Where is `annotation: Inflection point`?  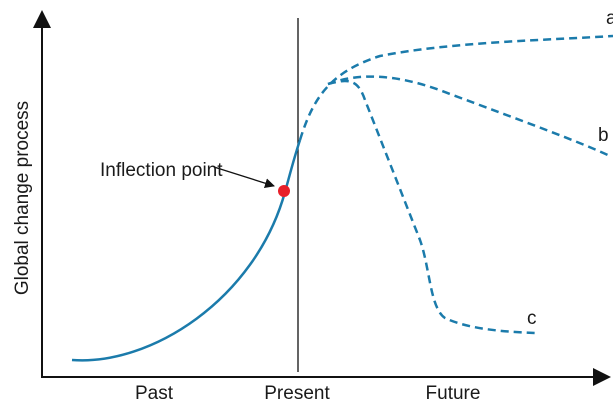
annotation: Inflection point is located at coordinates (161, 170).